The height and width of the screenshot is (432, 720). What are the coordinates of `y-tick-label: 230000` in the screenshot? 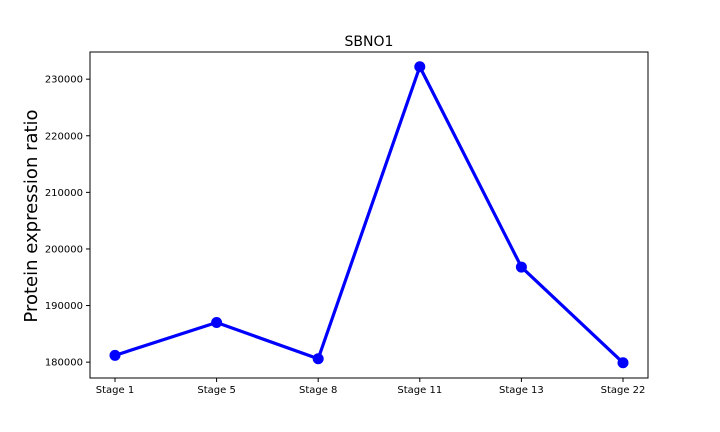 It's located at (64, 80).